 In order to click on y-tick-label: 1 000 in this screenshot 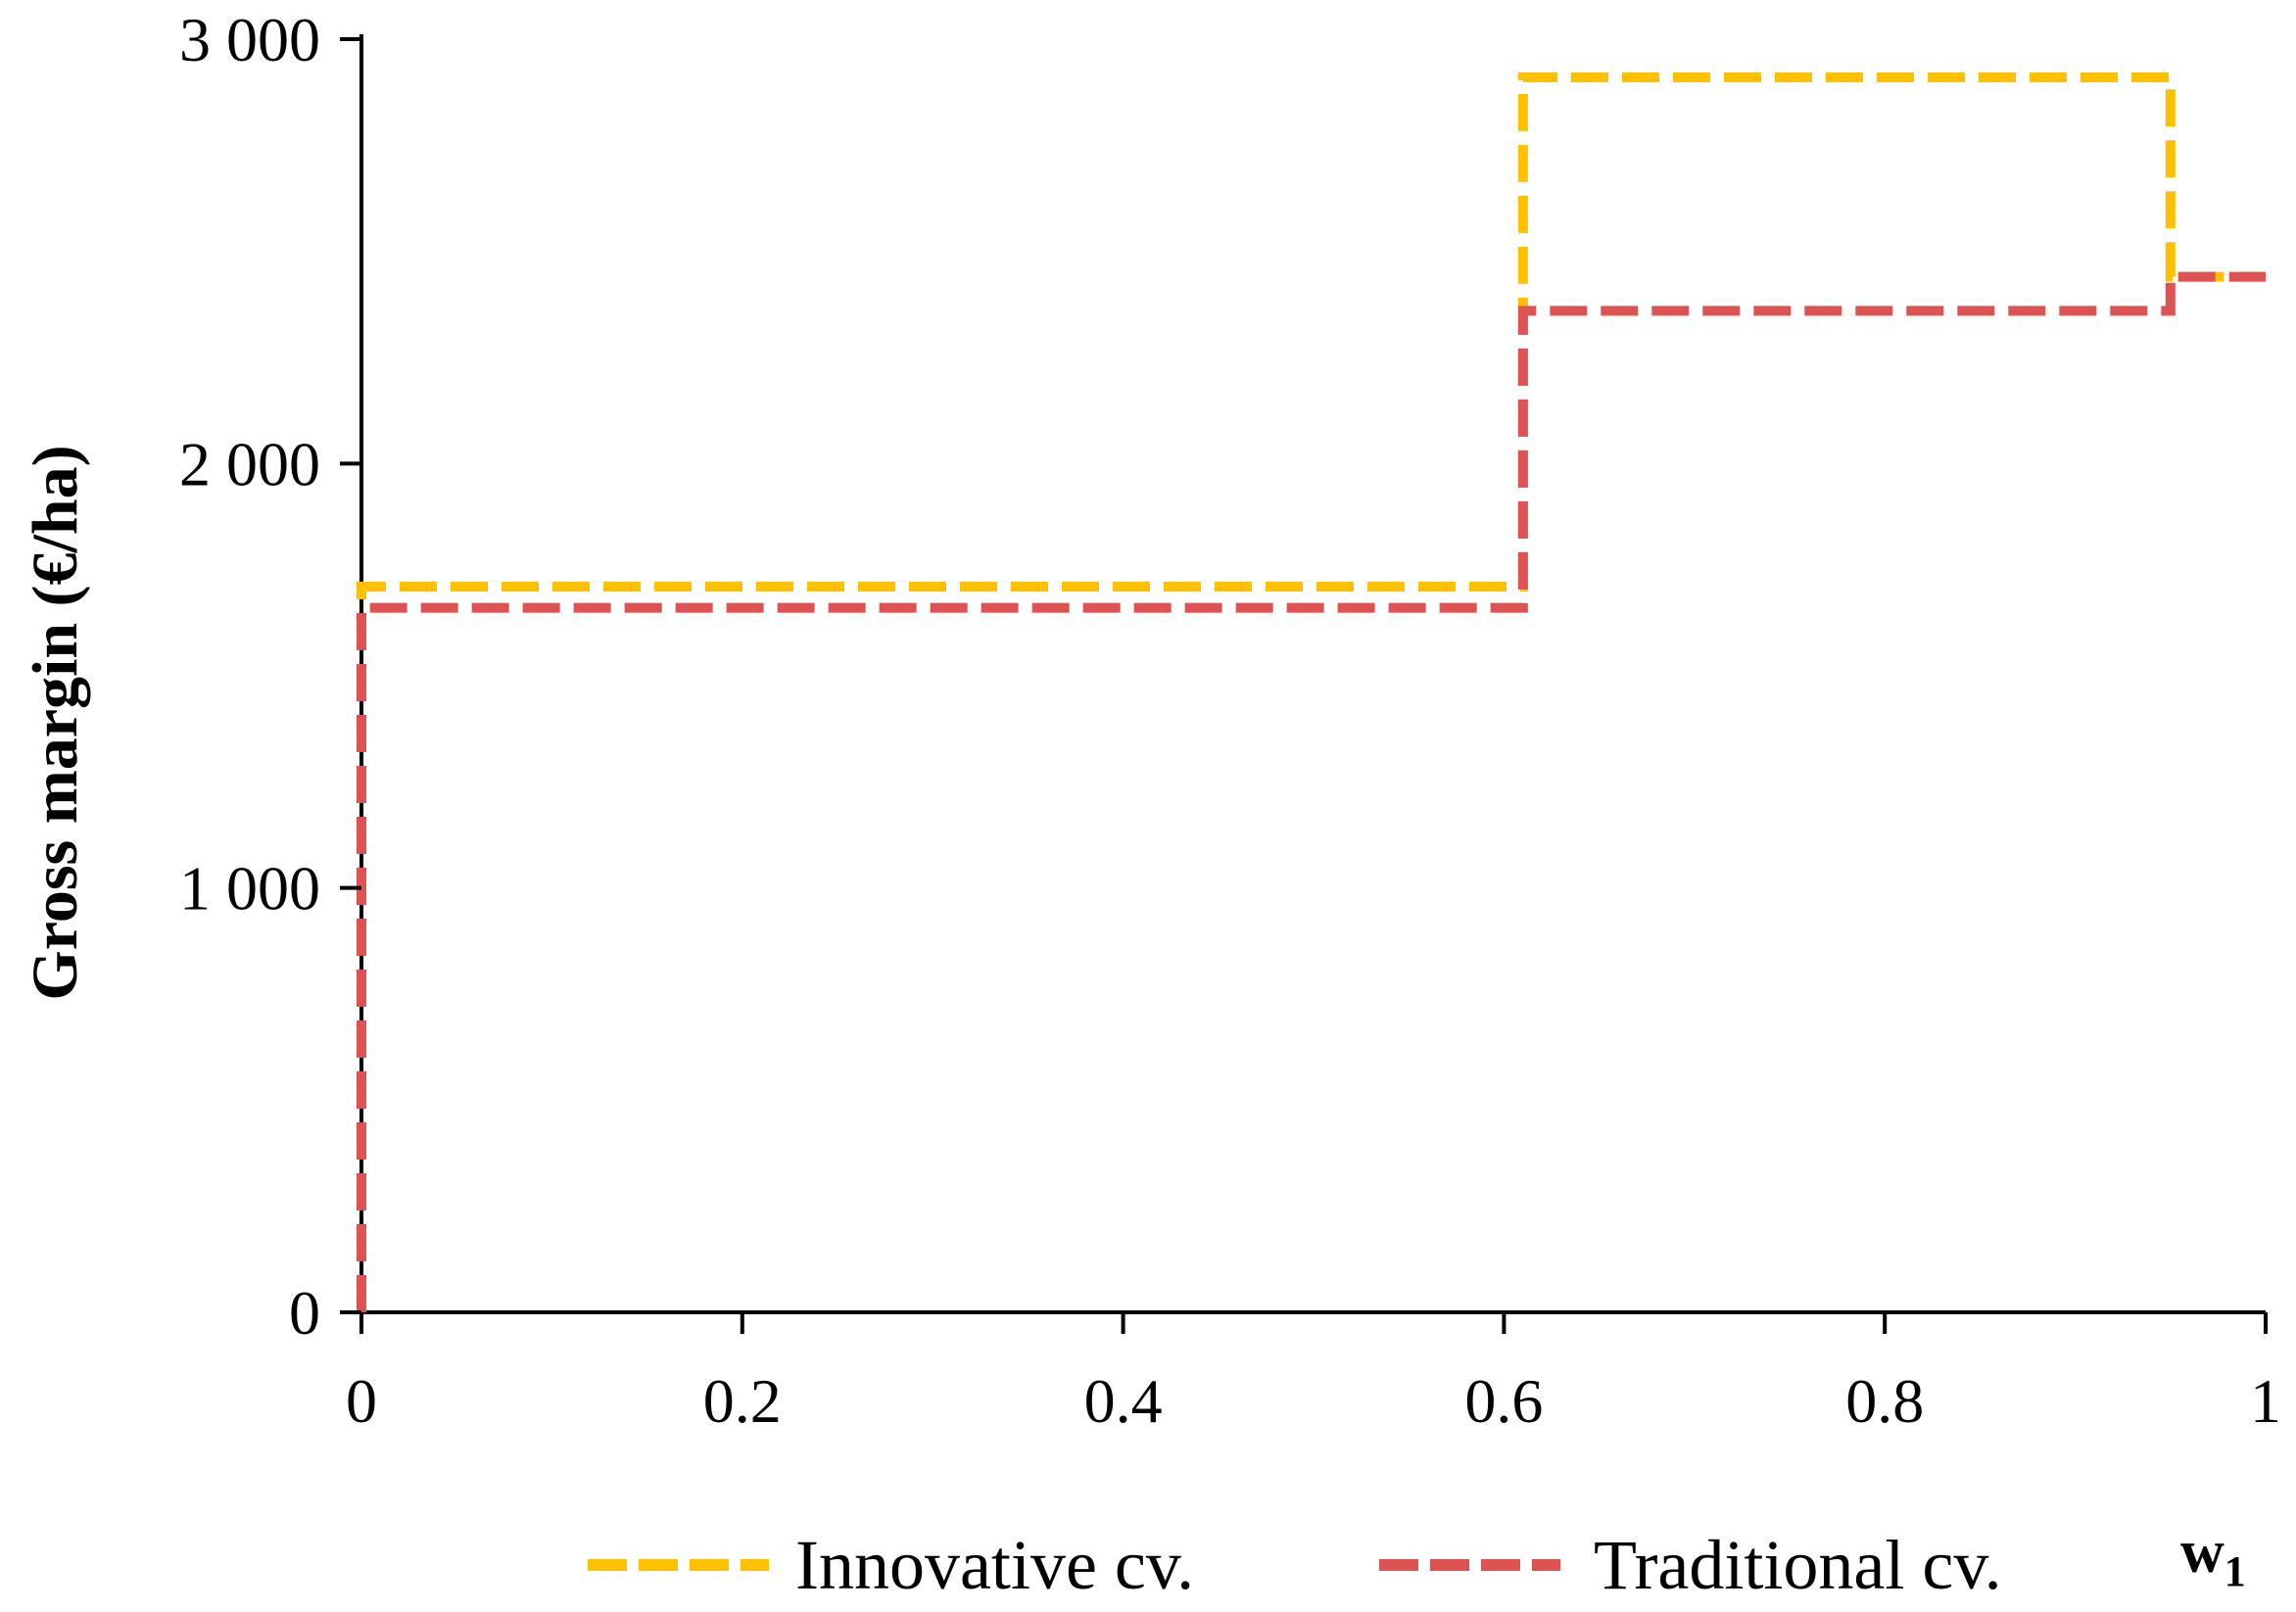, I will do `click(250, 889)`.